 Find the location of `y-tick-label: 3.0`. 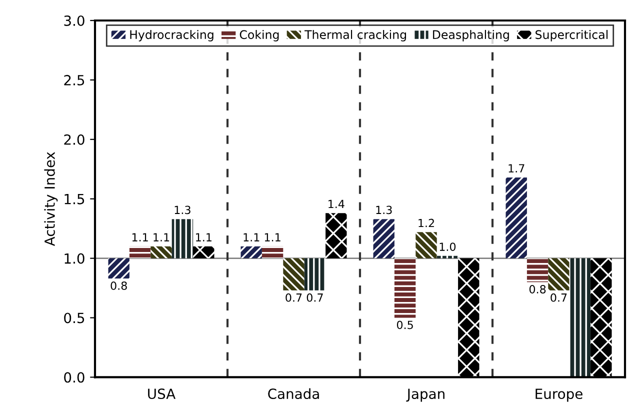

y-tick-label: 3.0 is located at coordinates (74, 20).